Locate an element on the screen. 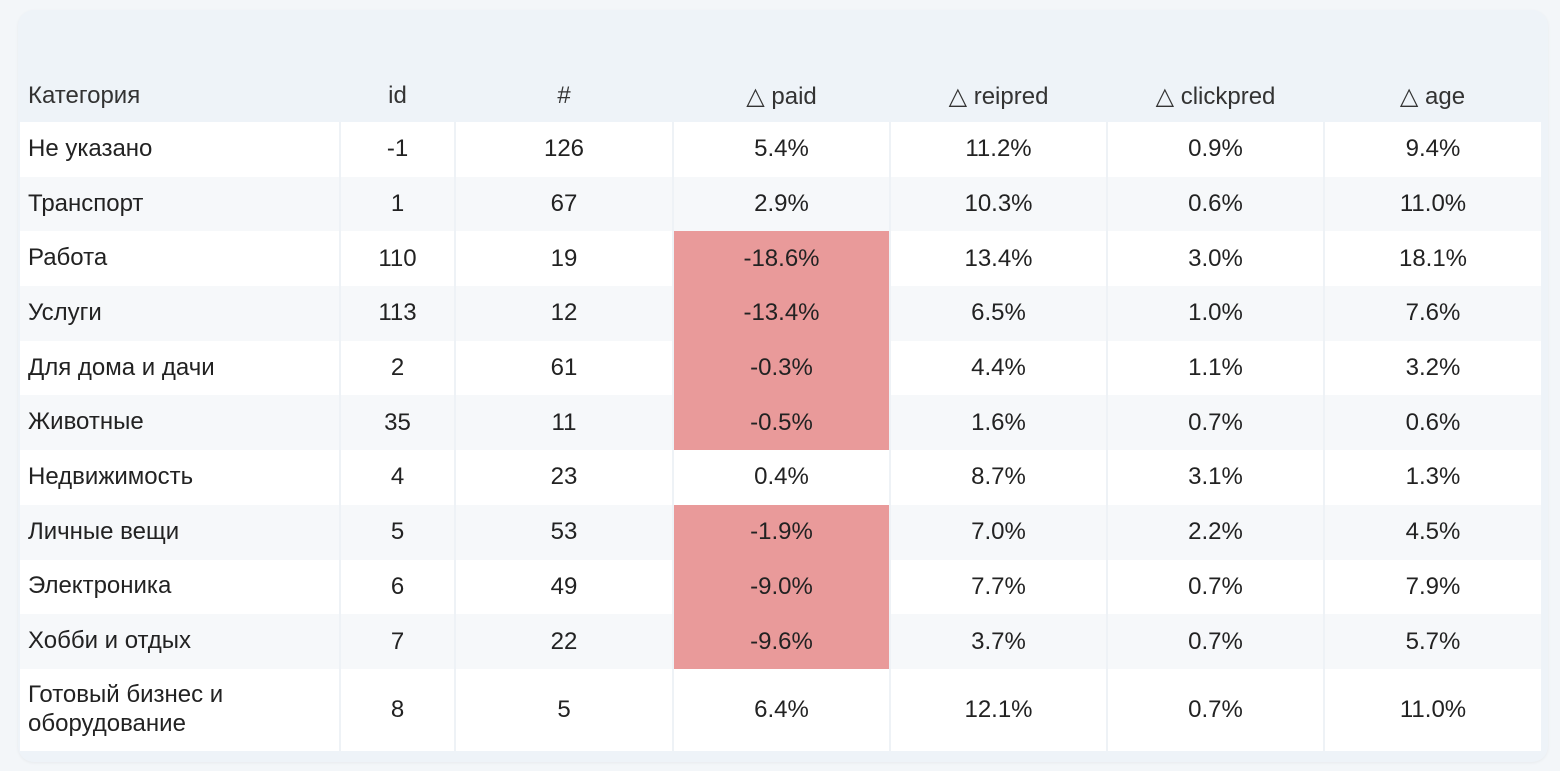 Image resolution: width=1560 pixels, height=771 pixels. cell-delta-clickpred: 2.2% is located at coordinates (1216, 532).